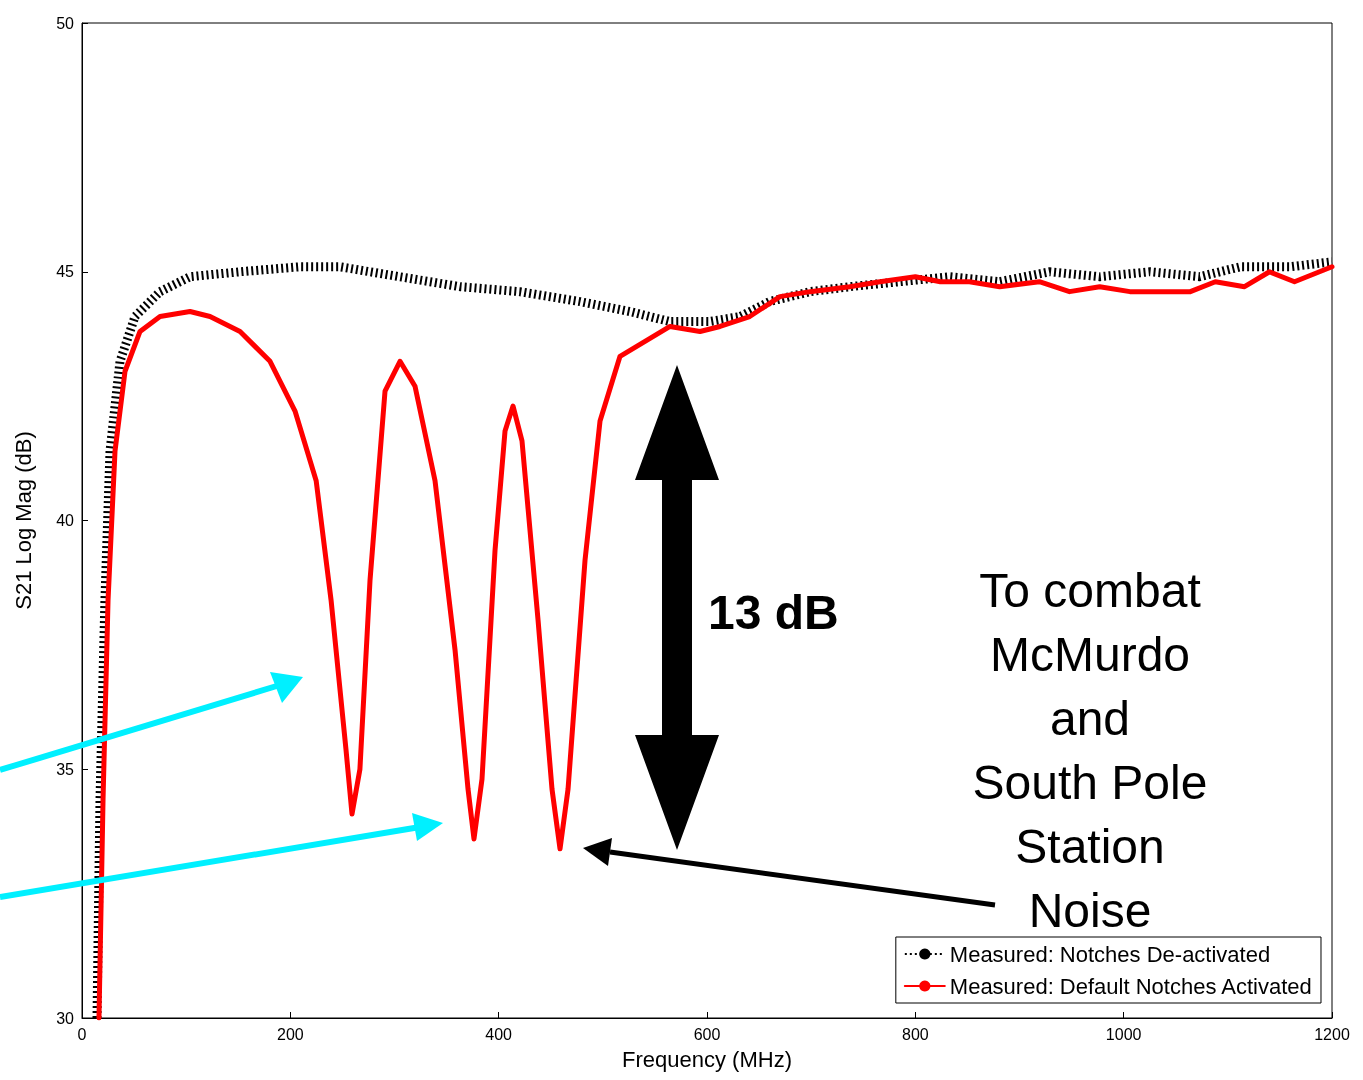 Image resolution: width=1363 pixels, height=1080 pixels. Describe the element at coordinates (1110, 954) in the screenshot. I see `legend-label: Measured: Notches De-activated` at that location.